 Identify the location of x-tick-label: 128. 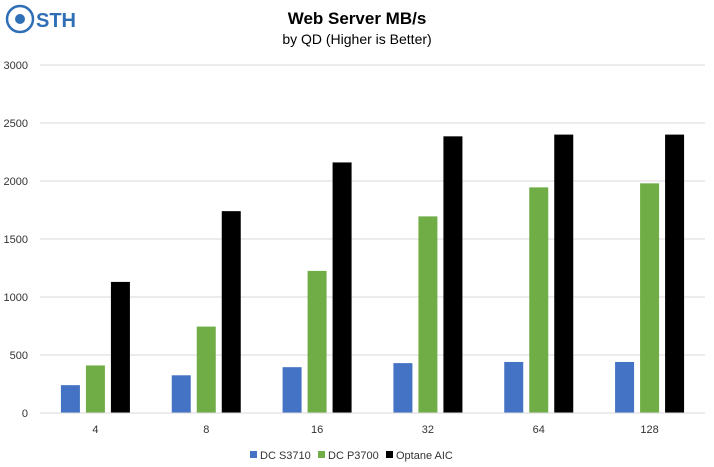
(649, 430).